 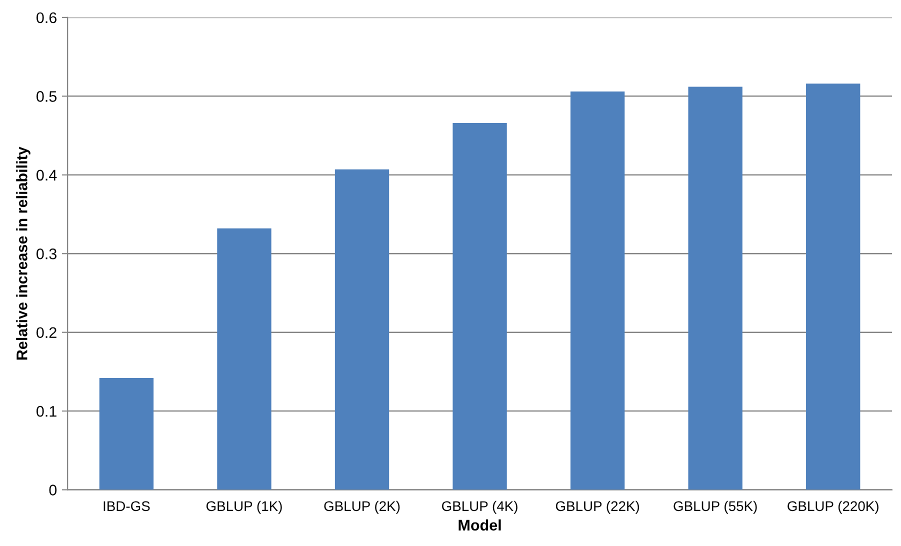 What do you see at coordinates (23, 253) in the screenshot?
I see `y-axis-title: Relative increase in reliability` at bounding box center [23, 253].